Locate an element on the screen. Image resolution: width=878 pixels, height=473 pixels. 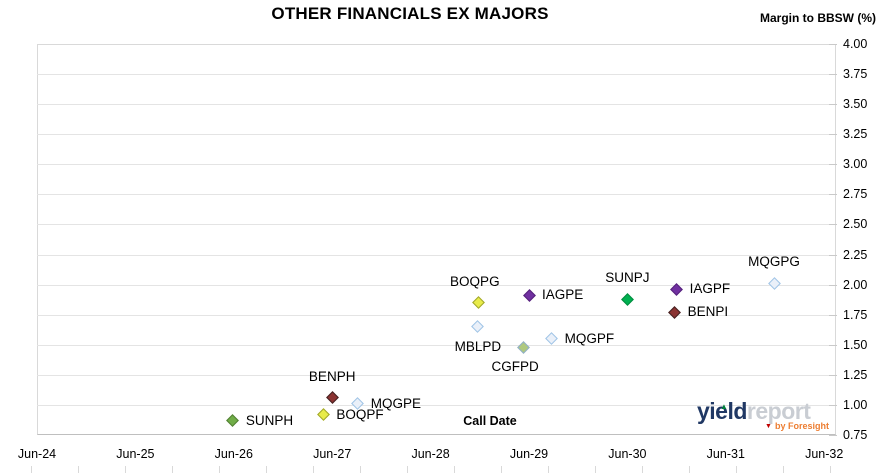
yieldreport-logo: ▲ yieldreport ▼ by Foresight is located at coordinates (767, 416).